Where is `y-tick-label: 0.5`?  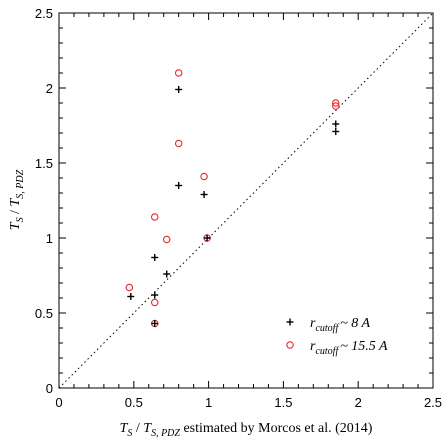 y-tick-label: 0.5 is located at coordinates (44, 313).